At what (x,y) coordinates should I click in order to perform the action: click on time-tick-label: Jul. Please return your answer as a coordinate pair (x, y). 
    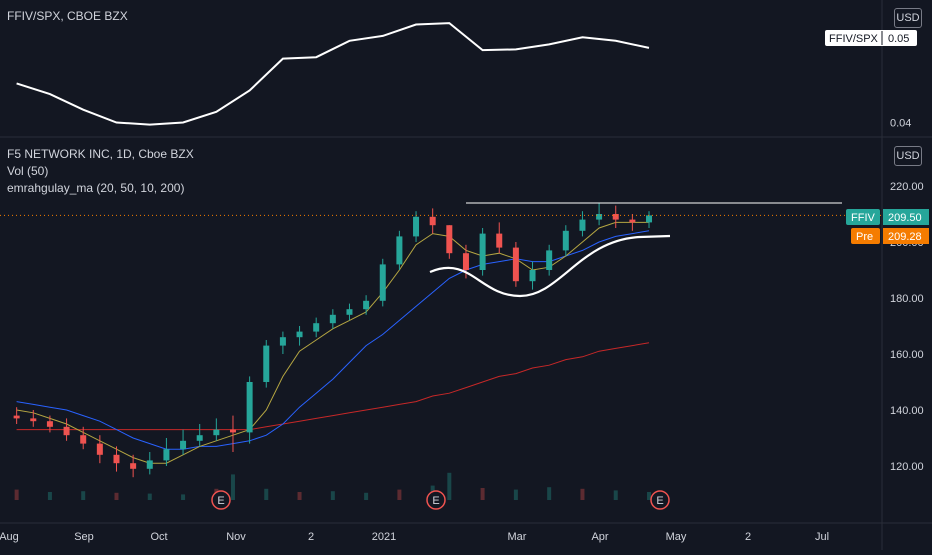
    Looking at the image, I should click on (822, 537).